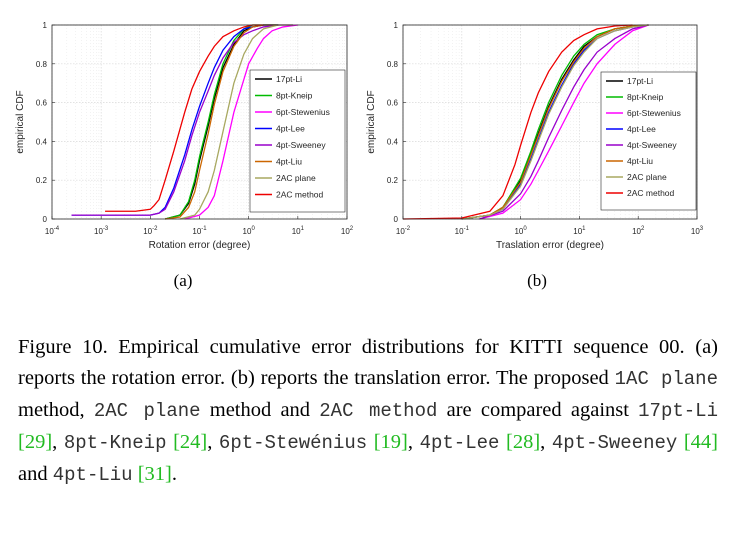 This screenshot has height=536, width=739. What do you see at coordinates (35, 474) in the screenshot?
I see `caption-text: and` at bounding box center [35, 474].